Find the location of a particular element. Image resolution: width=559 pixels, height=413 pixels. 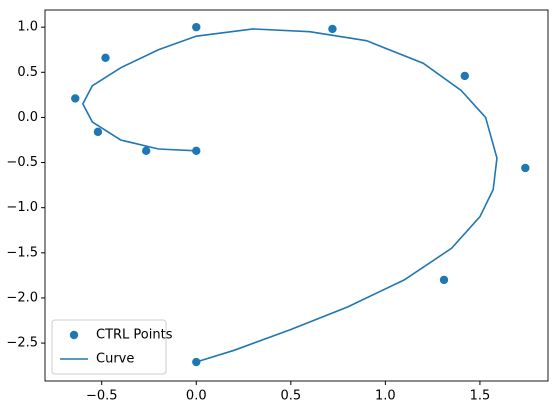

y-tick-label: −1.5 is located at coordinates (22, 252).